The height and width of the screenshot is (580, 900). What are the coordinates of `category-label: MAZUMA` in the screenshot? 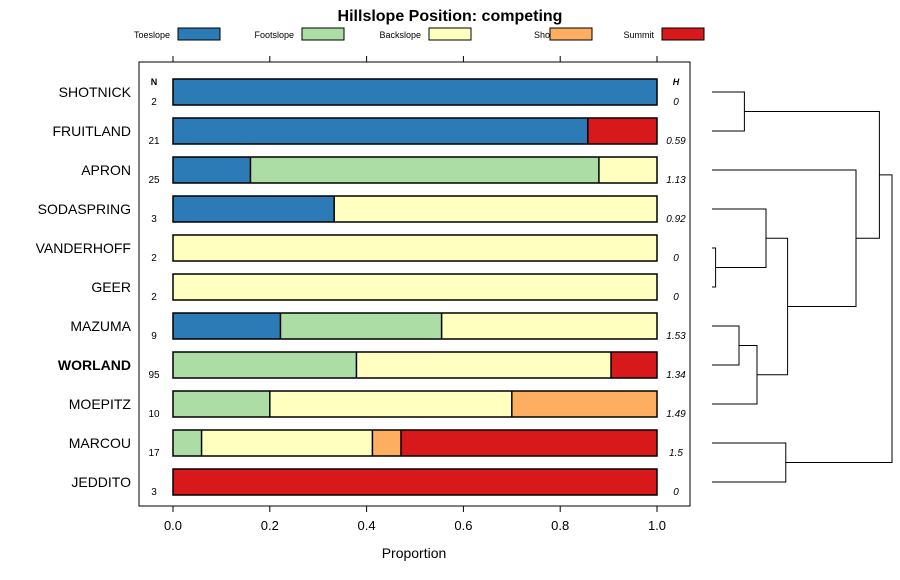 It's located at (100, 326).